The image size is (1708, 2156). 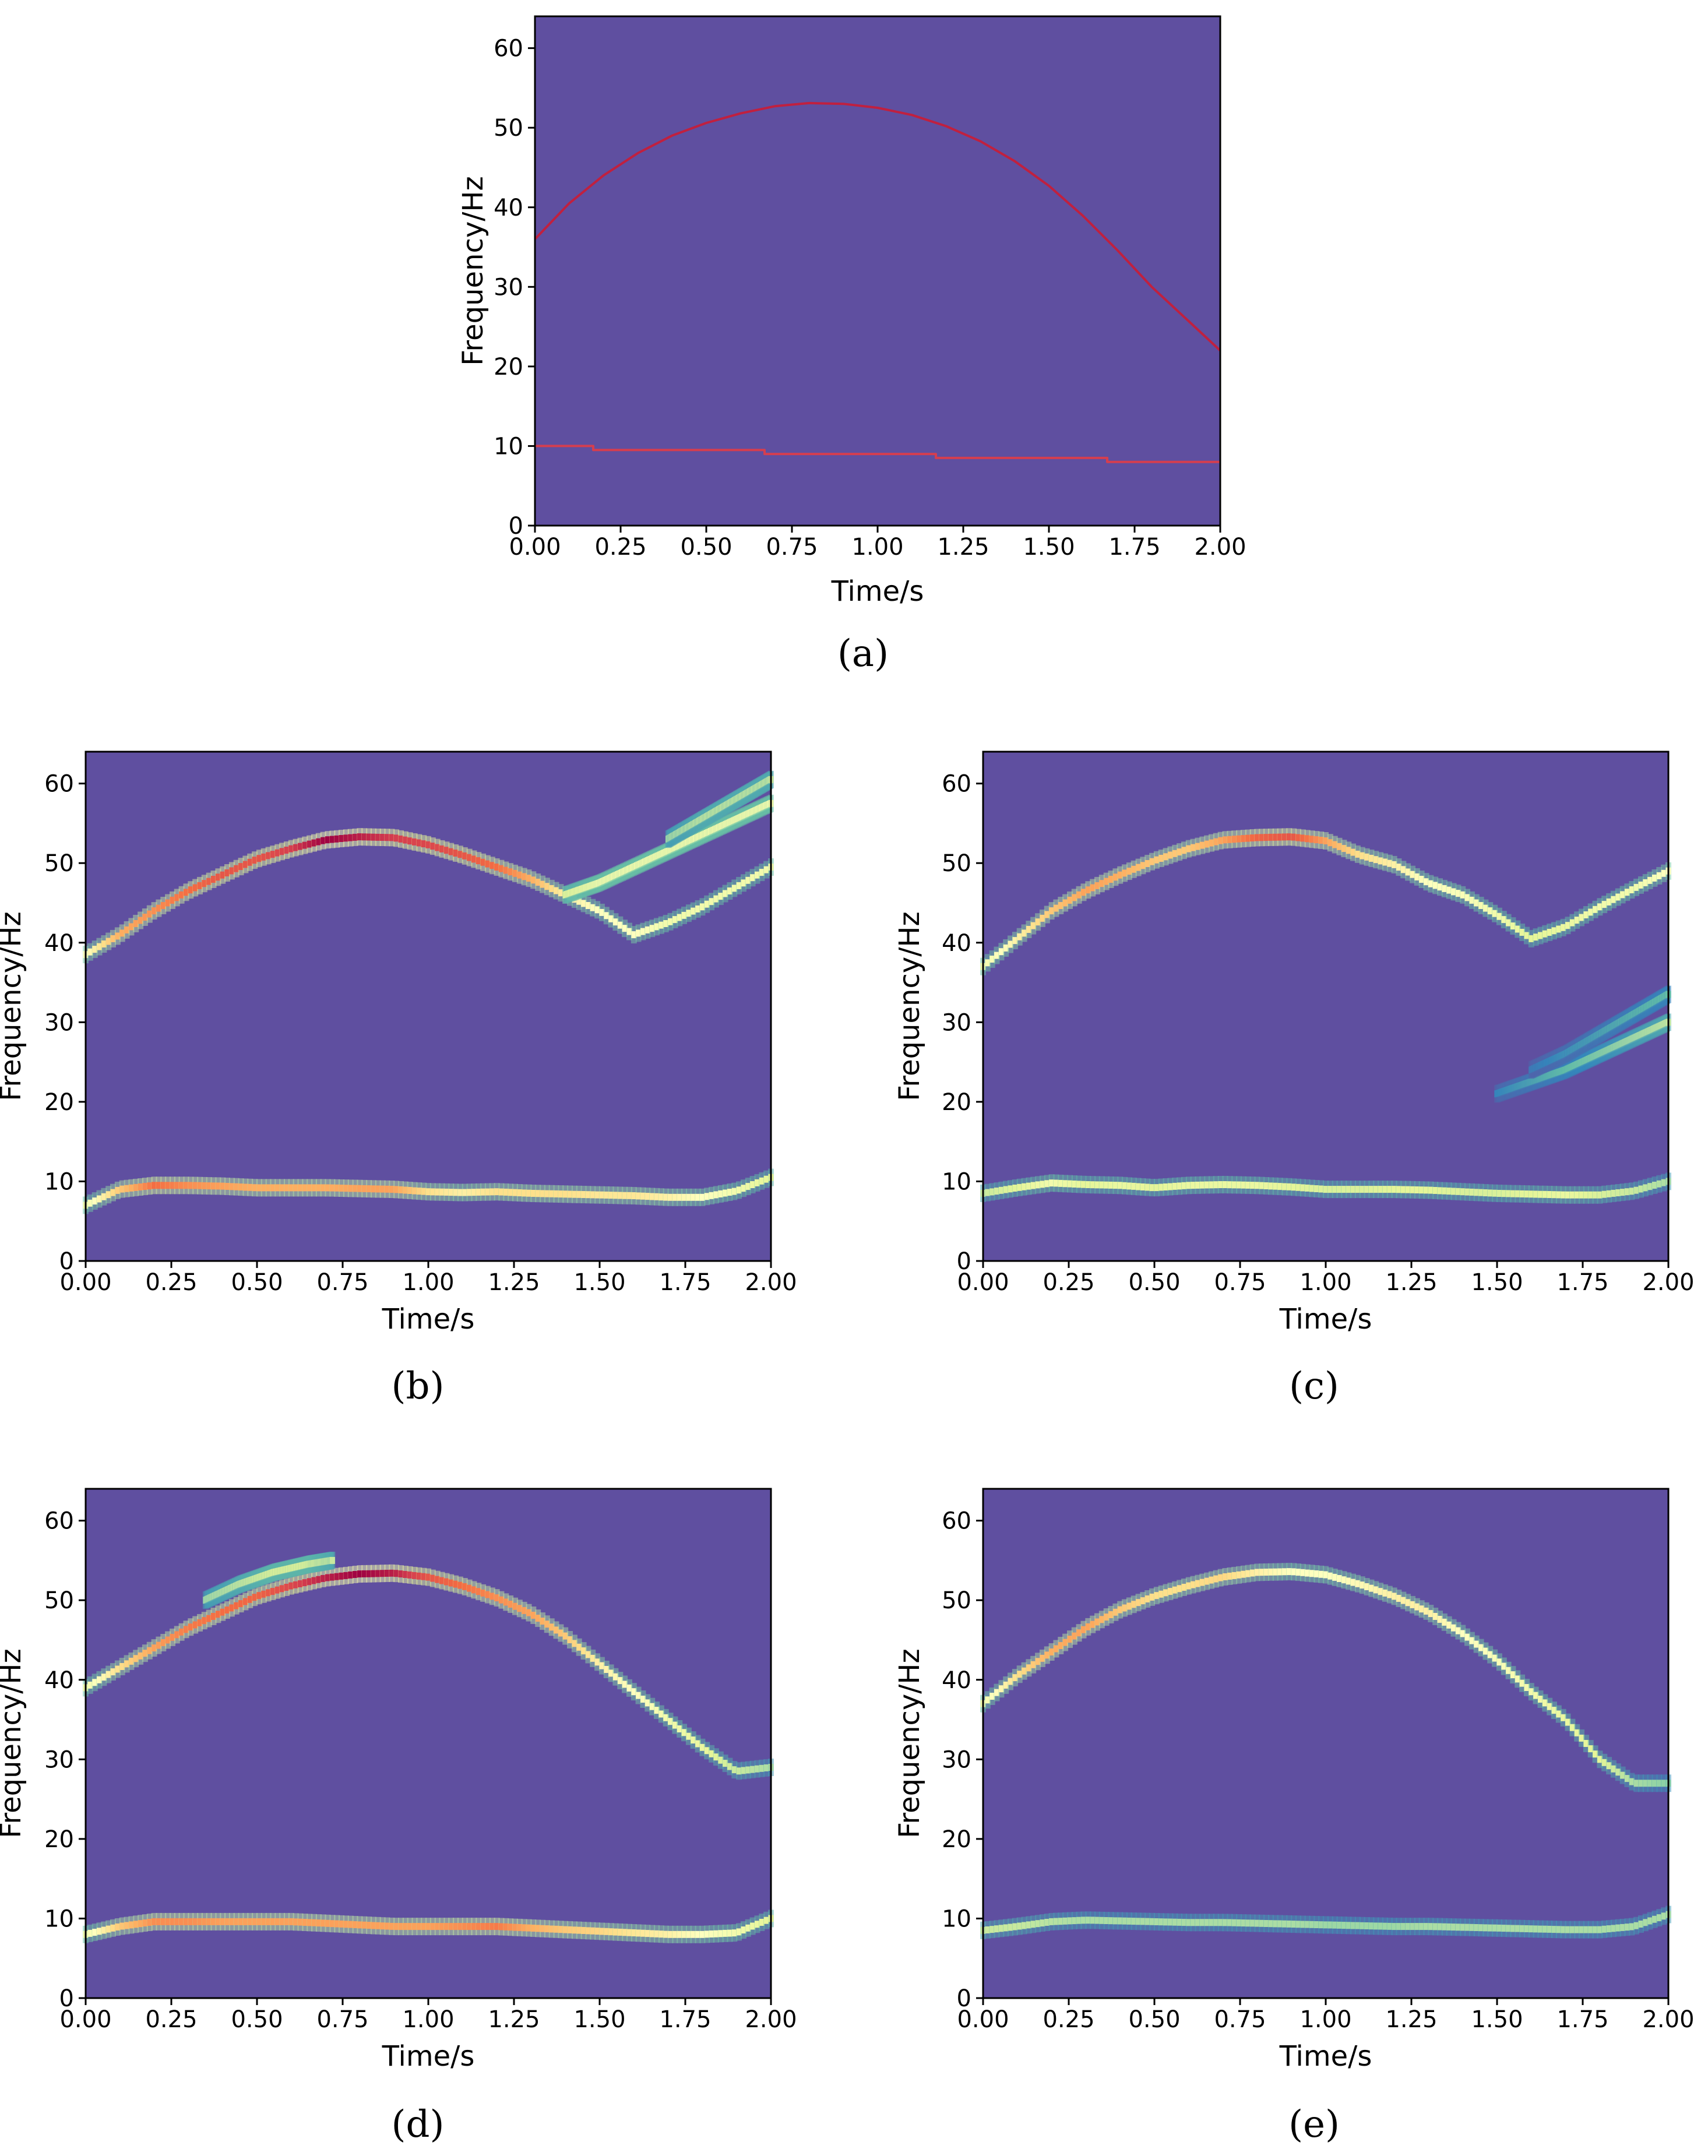 What do you see at coordinates (508, 208) in the screenshot?
I see `y-tick-label: 40` at bounding box center [508, 208].